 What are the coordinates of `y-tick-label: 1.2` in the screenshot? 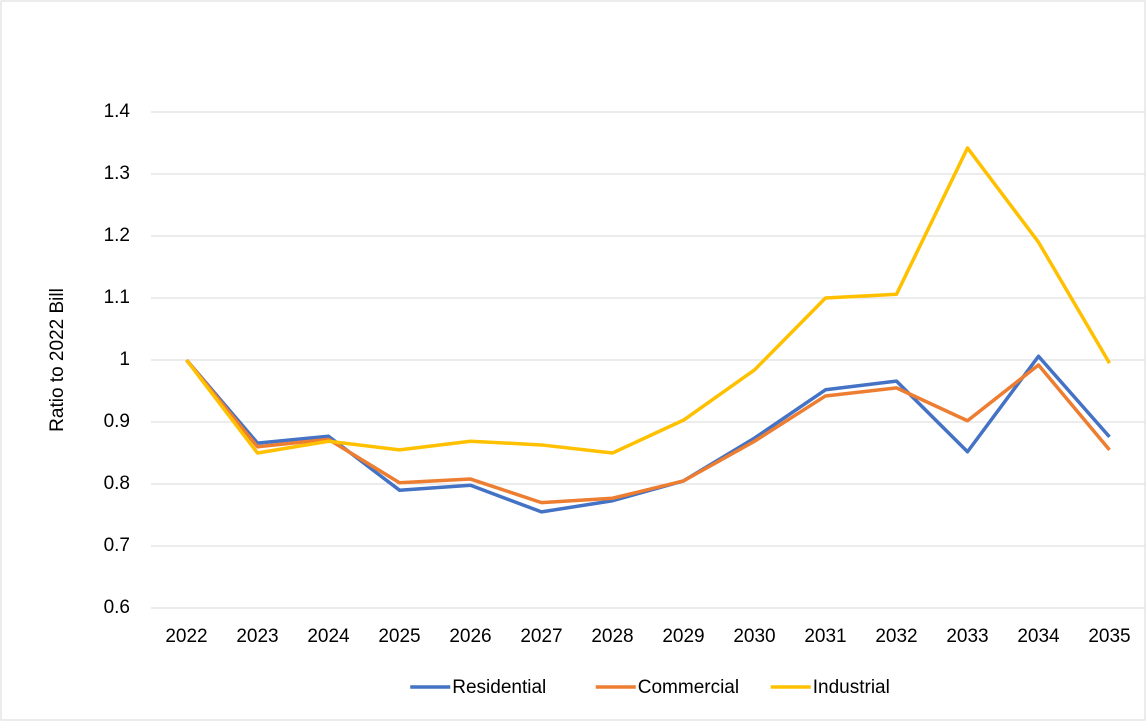 It's located at (117, 235).